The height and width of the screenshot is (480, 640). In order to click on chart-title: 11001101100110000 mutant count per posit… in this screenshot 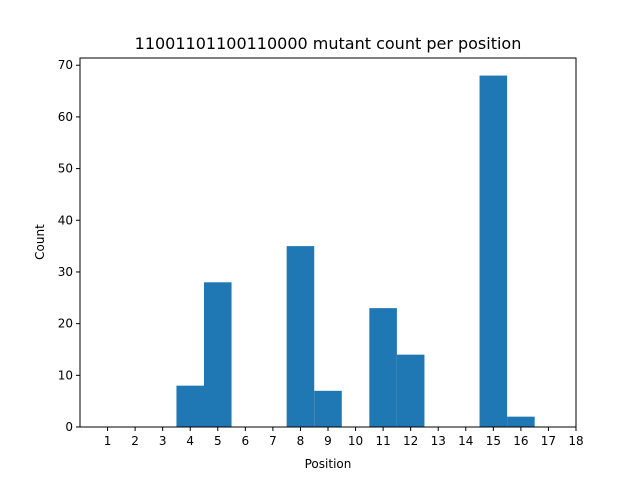, I will do `click(328, 43)`.